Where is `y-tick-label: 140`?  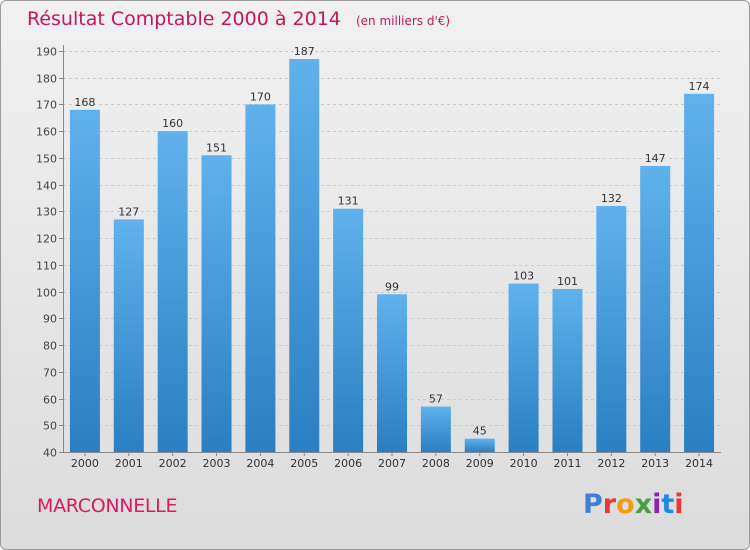 y-tick-label: 140 is located at coordinates (46, 186).